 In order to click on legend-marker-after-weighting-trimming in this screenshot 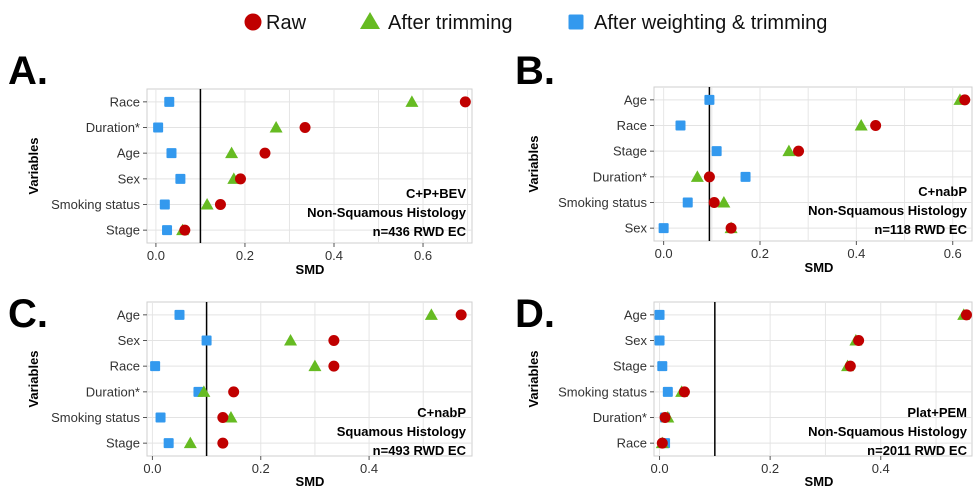, I will do `click(576, 22)`.